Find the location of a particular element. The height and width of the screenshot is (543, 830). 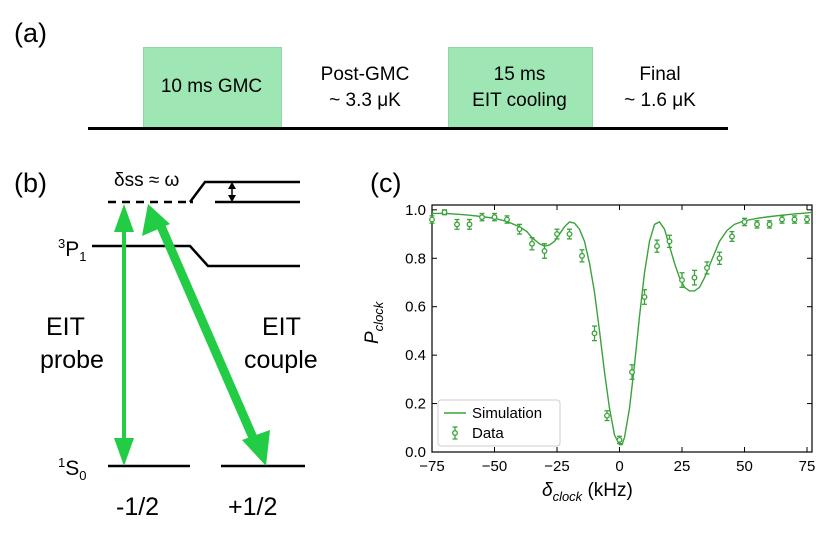

x-tick-label: −75 is located at coordinates (431, 466).